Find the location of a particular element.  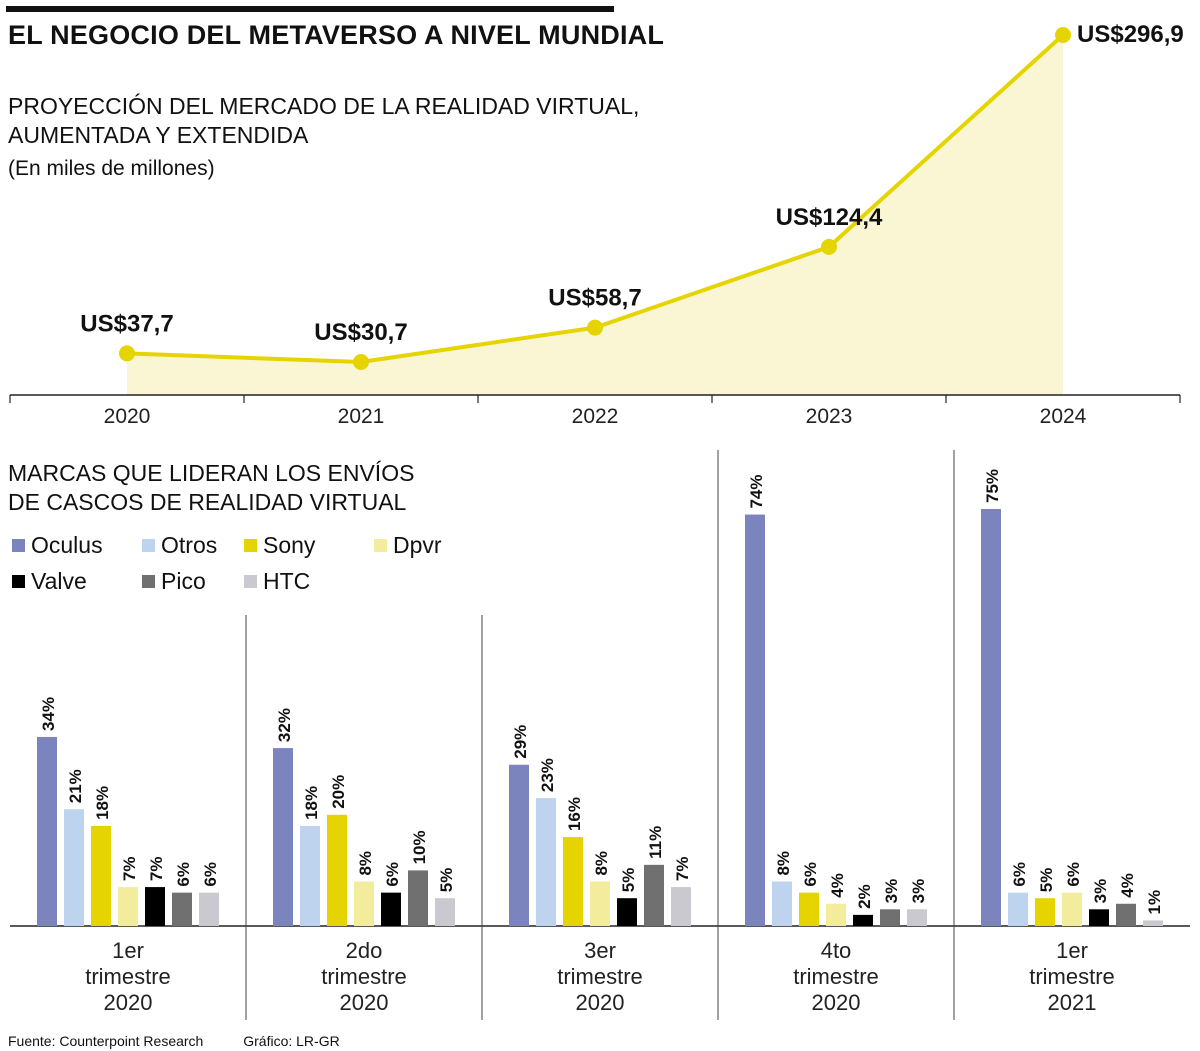

legend-item-pico: Pico is located at coordinates (174, 581).